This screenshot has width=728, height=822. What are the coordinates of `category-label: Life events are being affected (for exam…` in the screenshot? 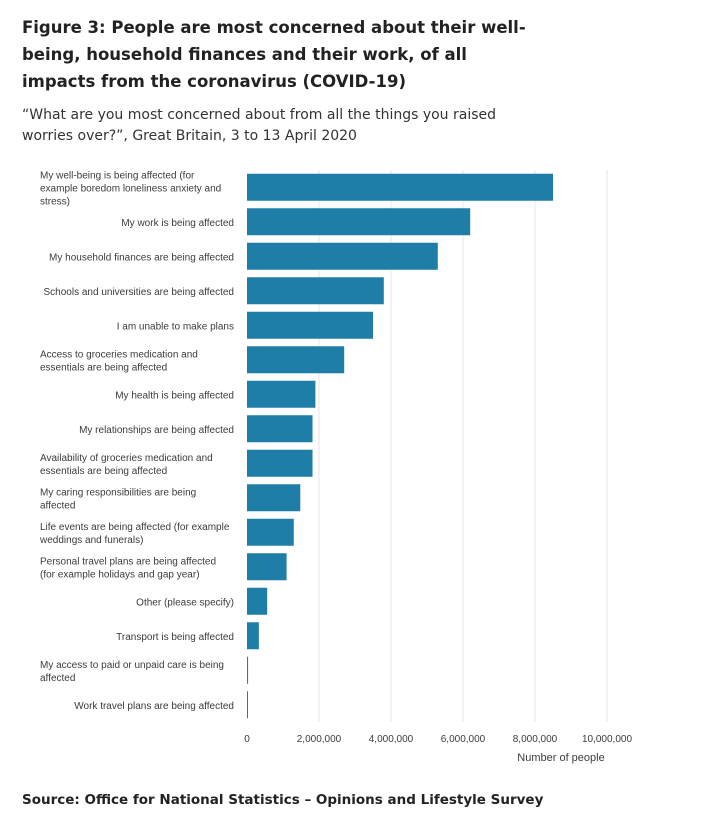 It's located at (134, 534).